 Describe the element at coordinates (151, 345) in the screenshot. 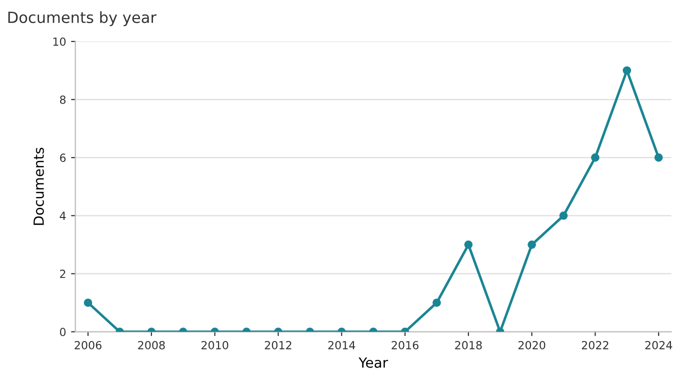

I see `x-tick-label: 2008` at that location.